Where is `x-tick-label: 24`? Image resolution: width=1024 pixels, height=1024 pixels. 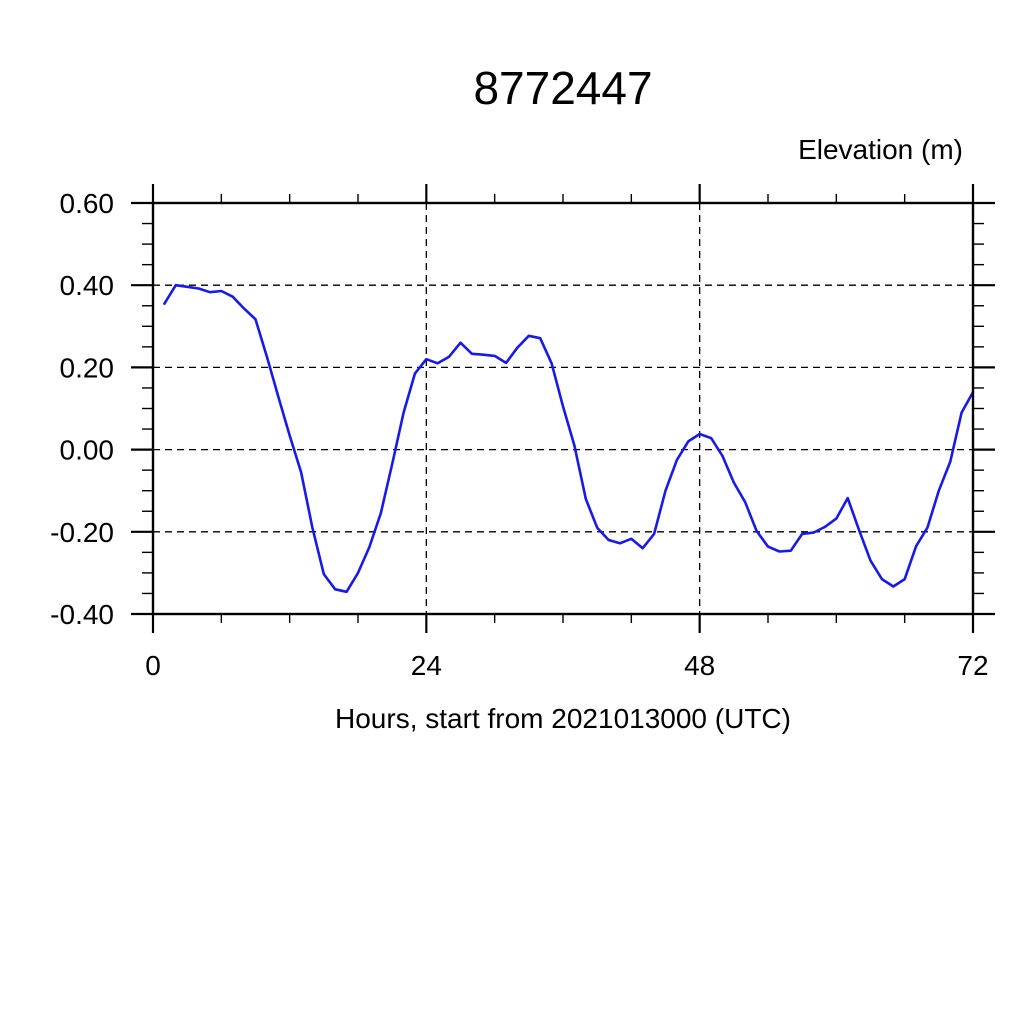 x-tick-label: 24 is located at coordinates (426, 665).